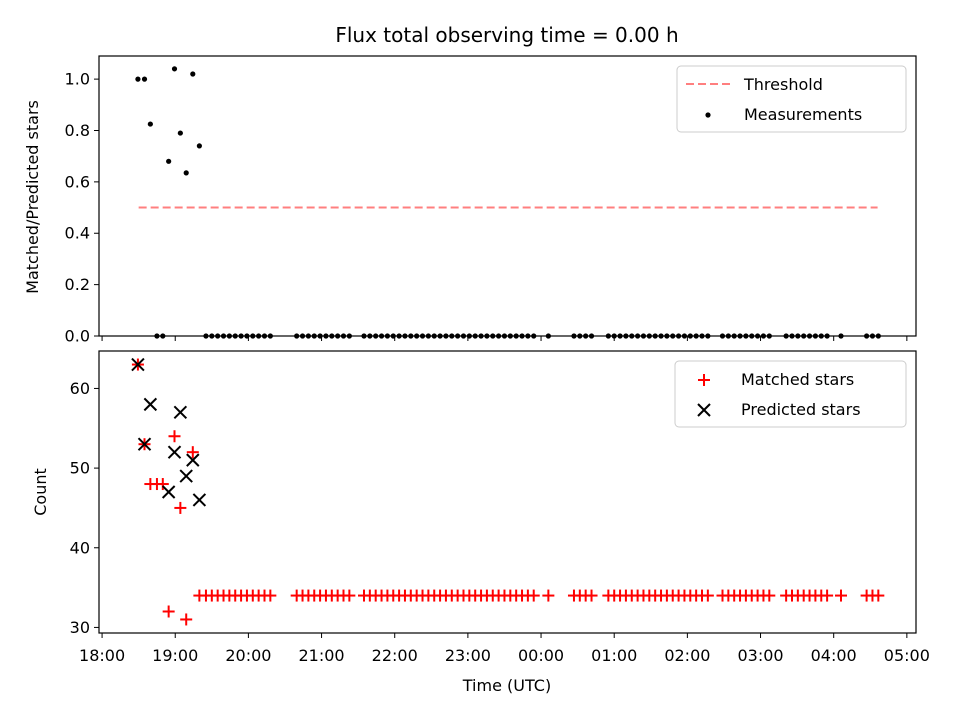  I want to click on x-tick-label: 01:00, so click(614, 655).